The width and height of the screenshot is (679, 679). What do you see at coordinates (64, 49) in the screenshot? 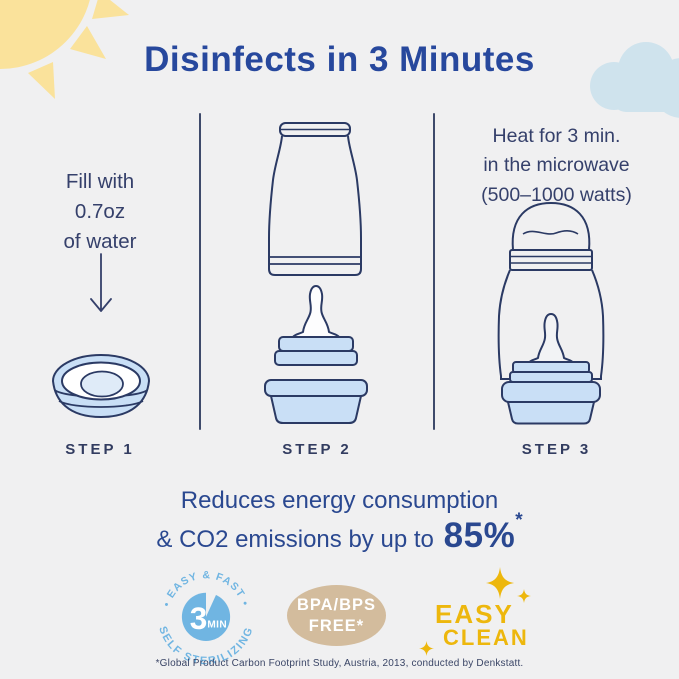
I see `sun-icon` at bounding box center [64, 49].